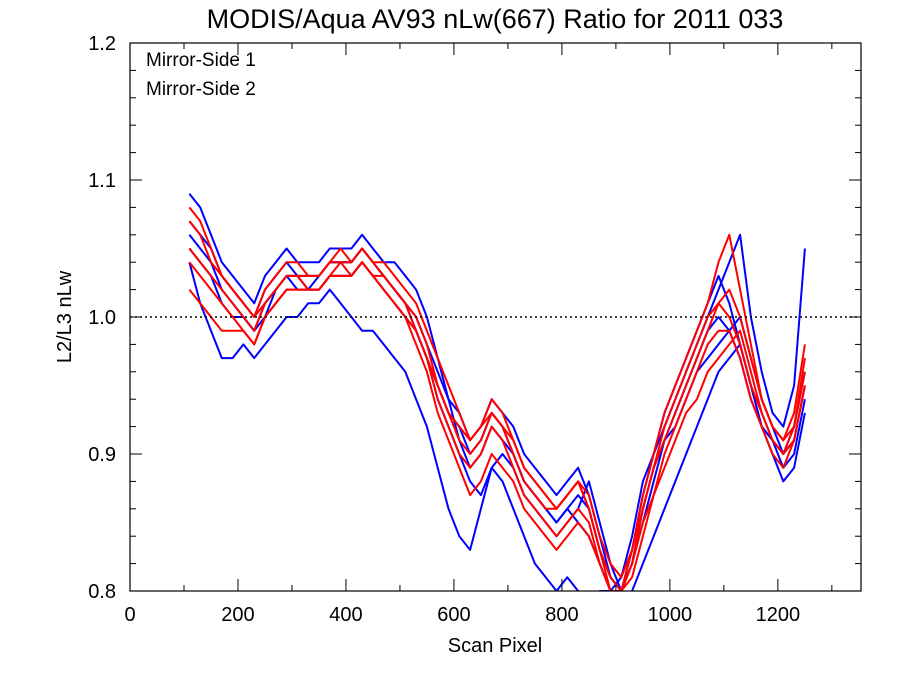 The width and height of the screenshot is (900, 675). What do you see at coordinates (345, 615) in the screenshot?
I see `x-tick-label-400: 400` at bounding box center [345, 615].